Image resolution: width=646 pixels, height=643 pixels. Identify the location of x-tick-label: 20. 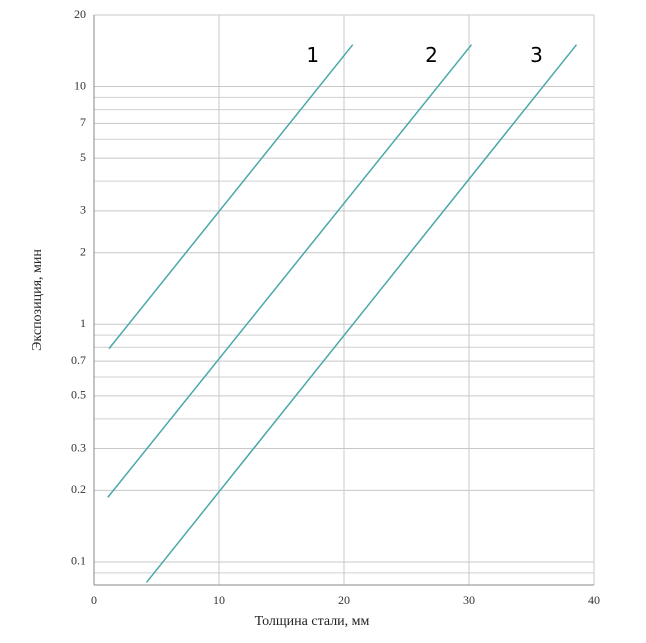
(344, 600).